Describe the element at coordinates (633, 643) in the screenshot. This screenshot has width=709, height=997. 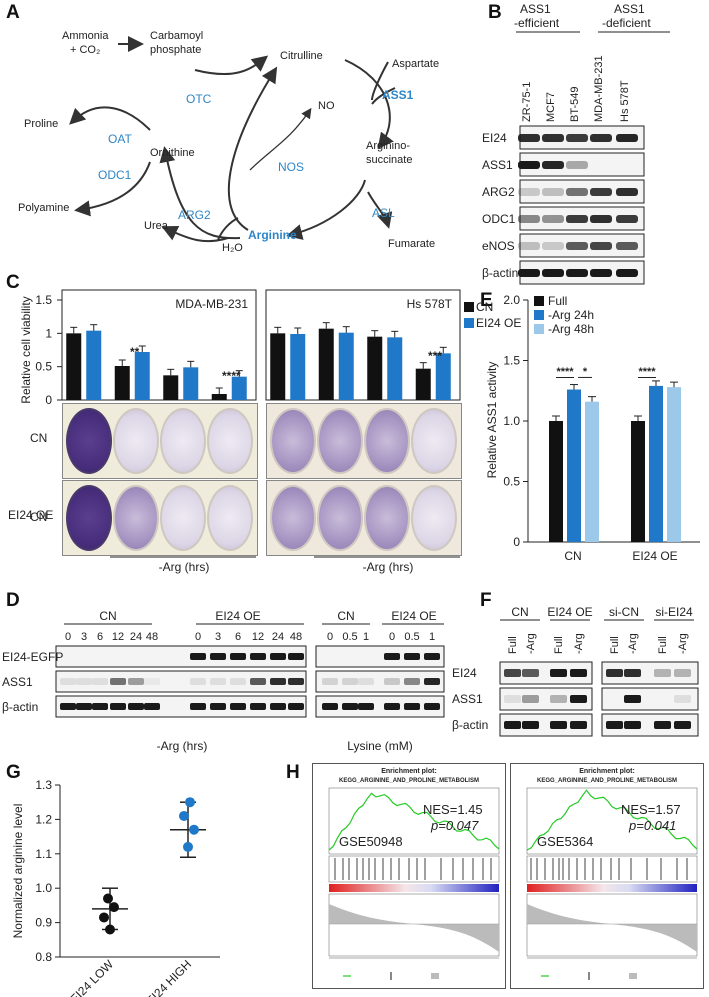
I see `f-lane-label: -Arg` at that location.